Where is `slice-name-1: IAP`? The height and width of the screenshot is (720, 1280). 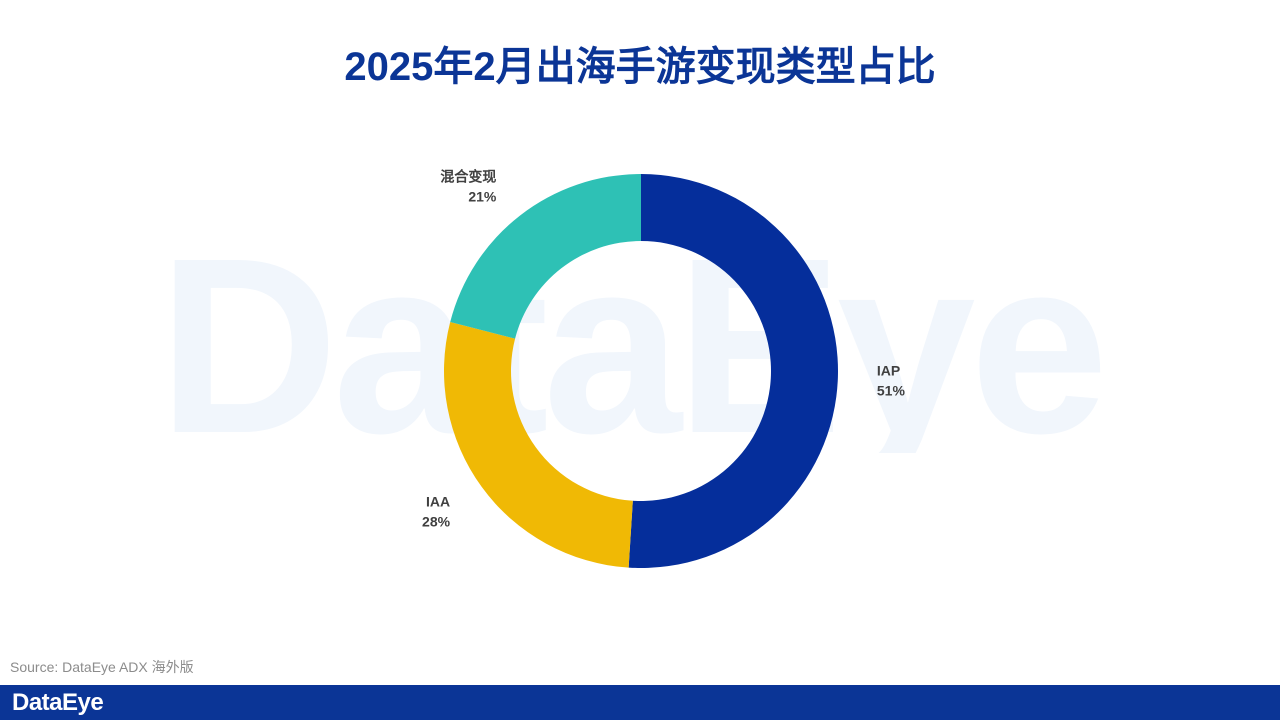 slice-name-1: IAP is located at coordinates (888, 370).